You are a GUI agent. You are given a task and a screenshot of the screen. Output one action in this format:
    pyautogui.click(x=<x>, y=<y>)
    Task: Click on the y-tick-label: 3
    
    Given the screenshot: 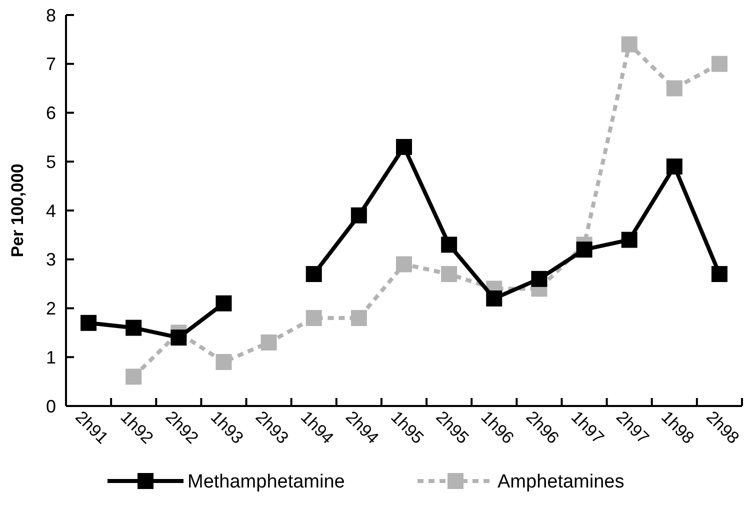 What is the action you would take?
    pyautogui.click(x=51, y=260)
    